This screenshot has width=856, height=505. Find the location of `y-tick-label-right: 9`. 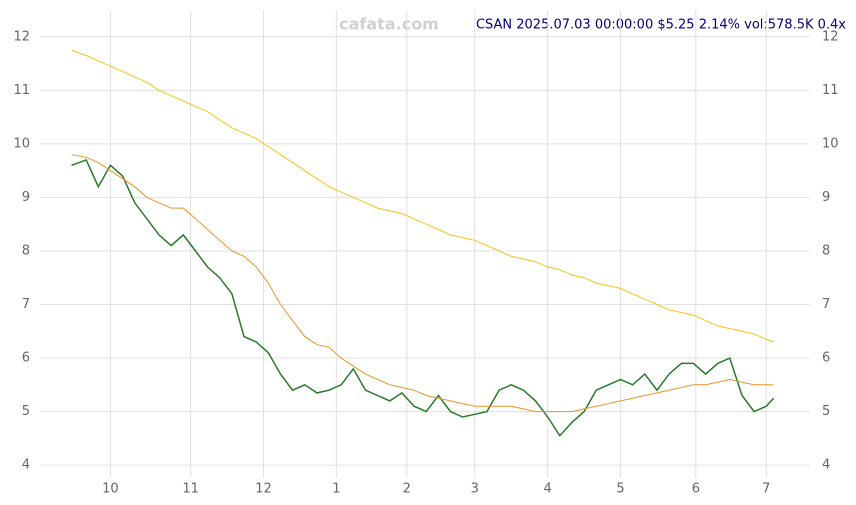

y-tick-label-right: 9 is located at coordinates (826, 197).